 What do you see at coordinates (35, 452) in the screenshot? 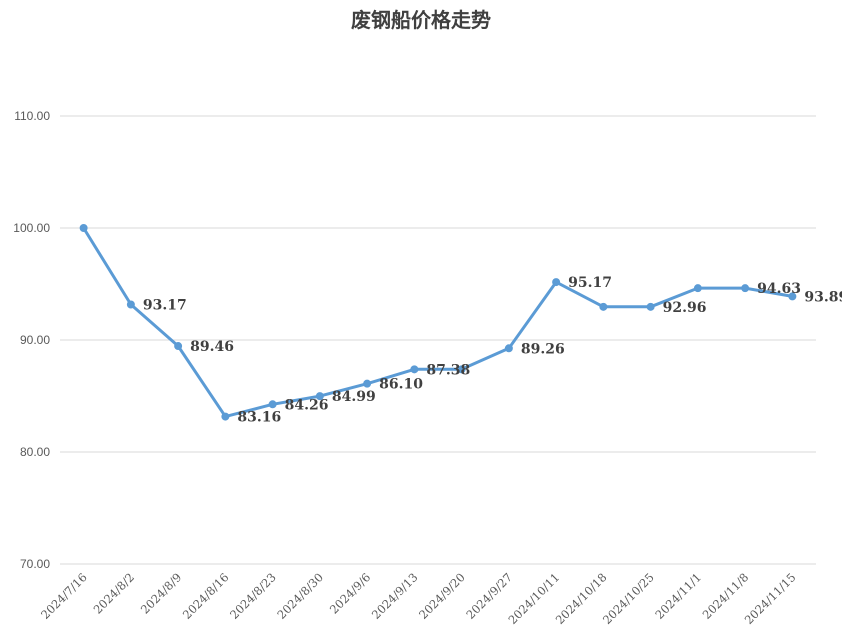
I see `y-tick-label: 80.00` at bounding box center [35, 452].